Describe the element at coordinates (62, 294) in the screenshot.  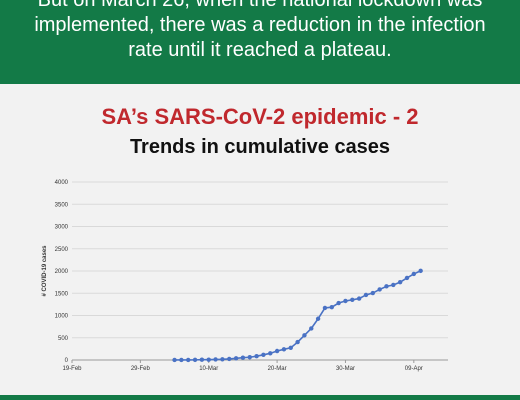
I see `y-tick-label: 1500` at that location.